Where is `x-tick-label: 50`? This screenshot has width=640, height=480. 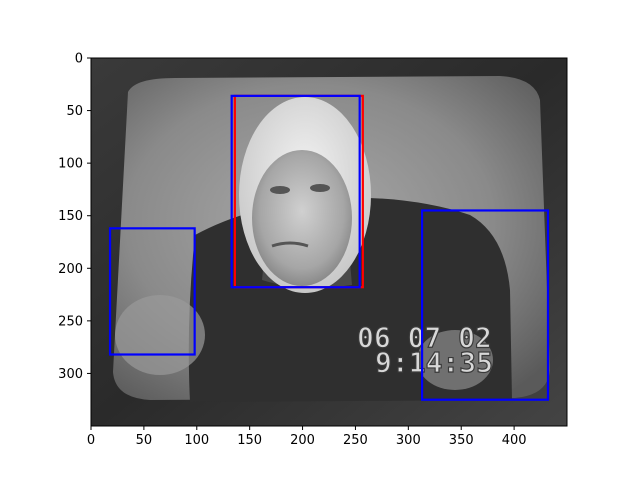 x-tick-label: 50 is located at coordinates (144, 440).